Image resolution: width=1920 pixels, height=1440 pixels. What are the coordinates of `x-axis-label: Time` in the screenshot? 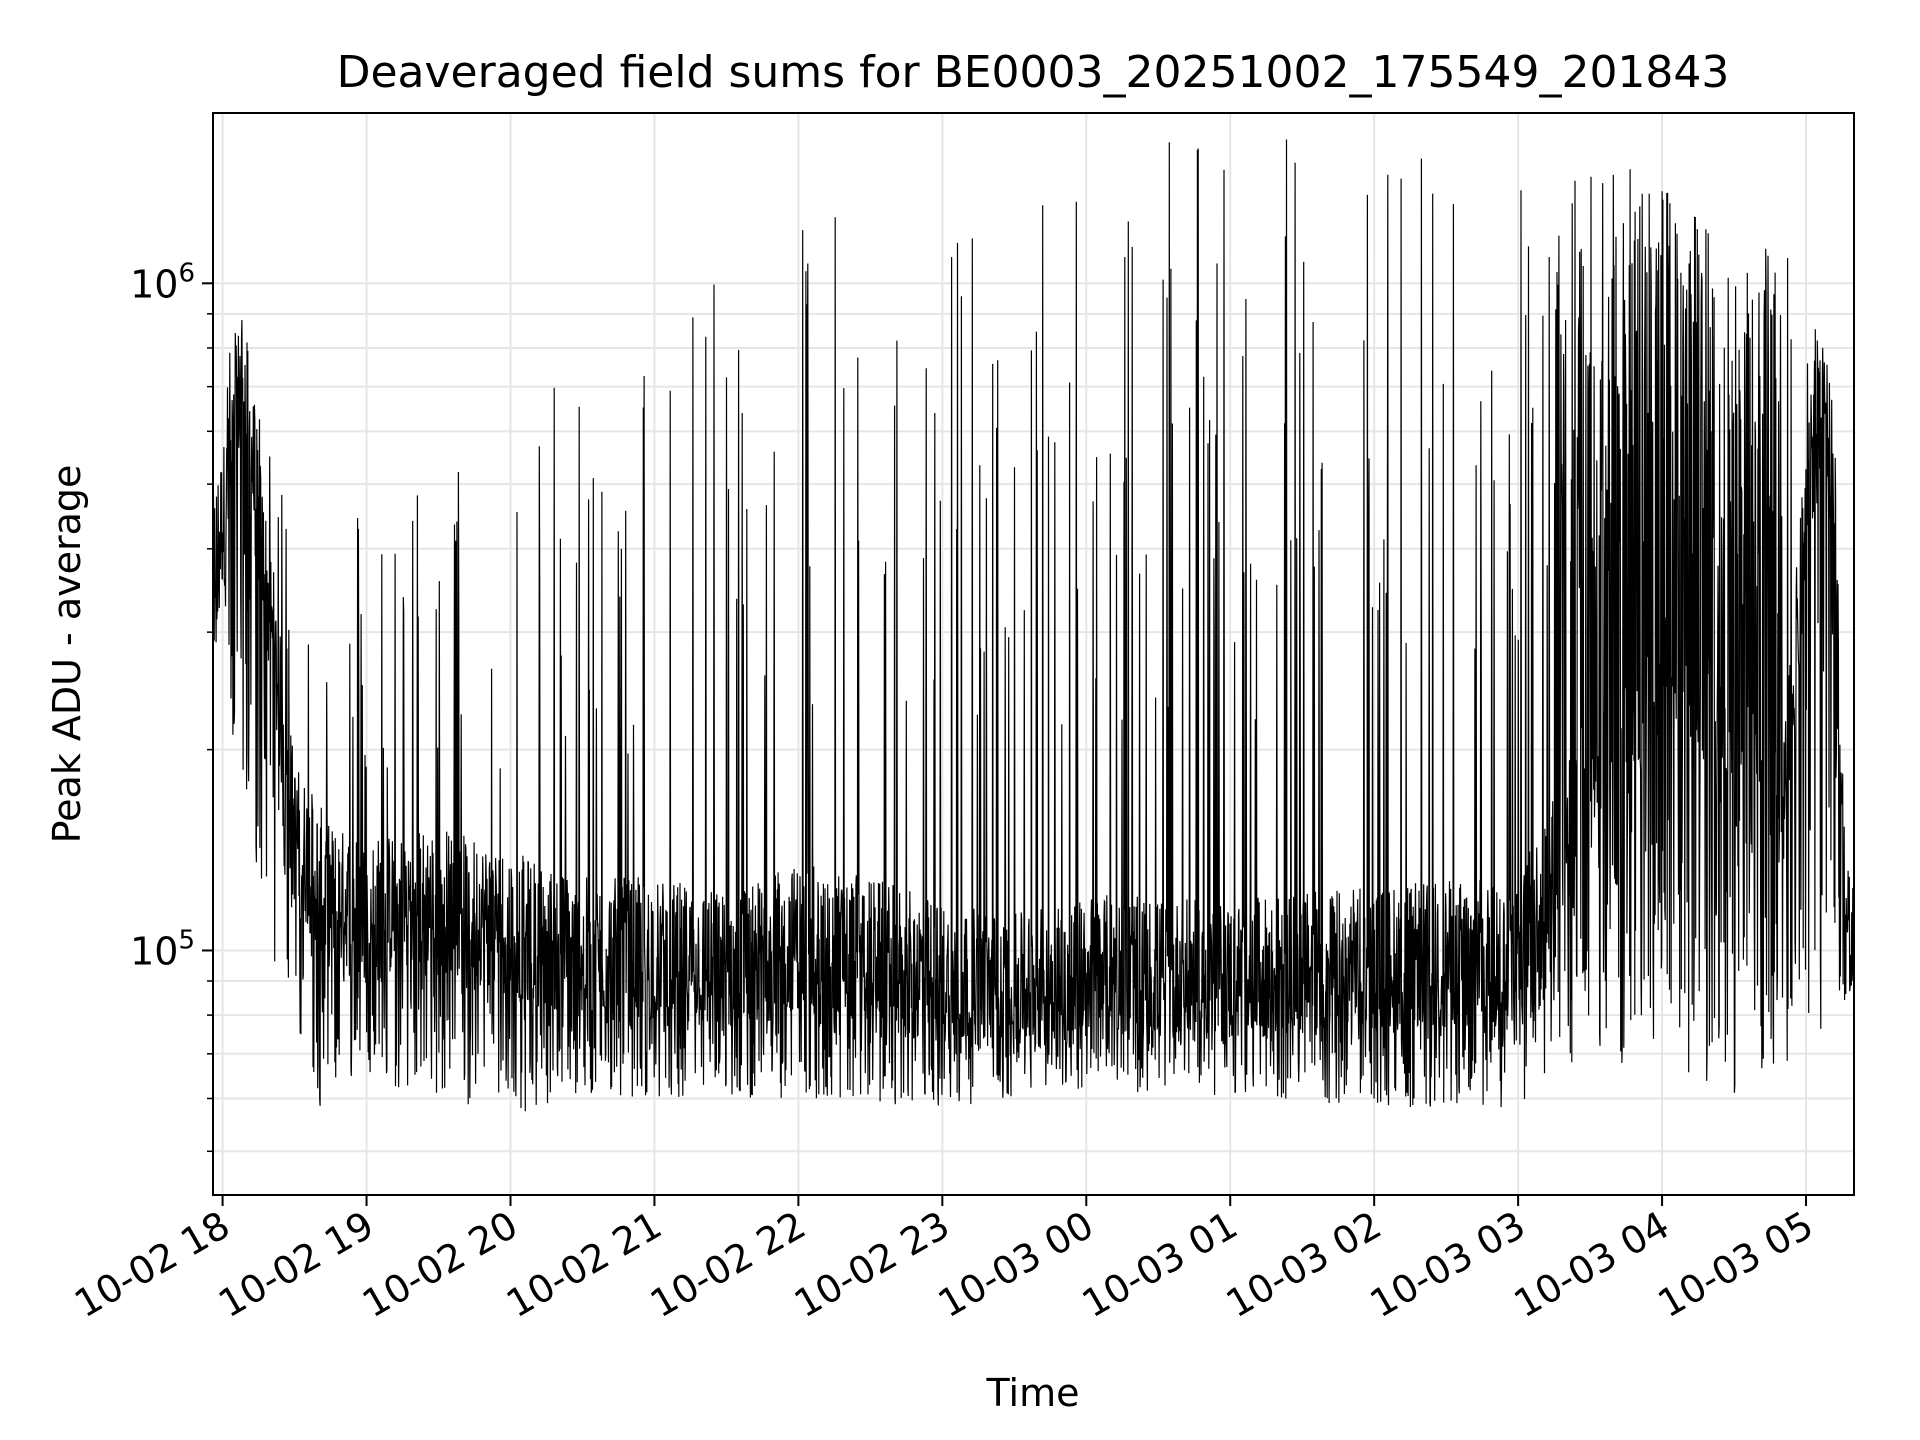 It's located at (1033, 1393).